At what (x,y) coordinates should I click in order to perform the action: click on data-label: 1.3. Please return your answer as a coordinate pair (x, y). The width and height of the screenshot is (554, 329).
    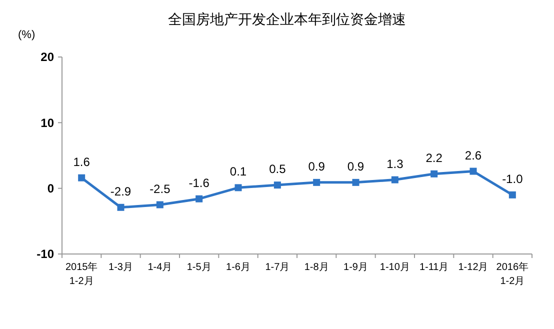
    Looking at the image, I should click on (395, 163).